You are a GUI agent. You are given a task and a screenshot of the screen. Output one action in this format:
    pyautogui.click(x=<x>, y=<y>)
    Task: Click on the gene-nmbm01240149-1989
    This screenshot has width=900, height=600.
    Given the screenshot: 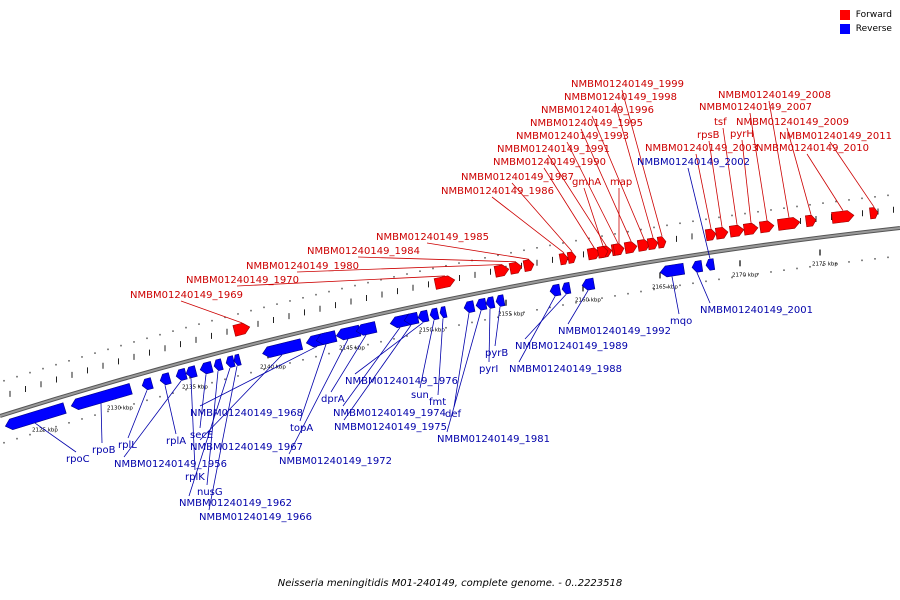 What is the action you would take?
    pyautogui.click(x=566, y=288)
    